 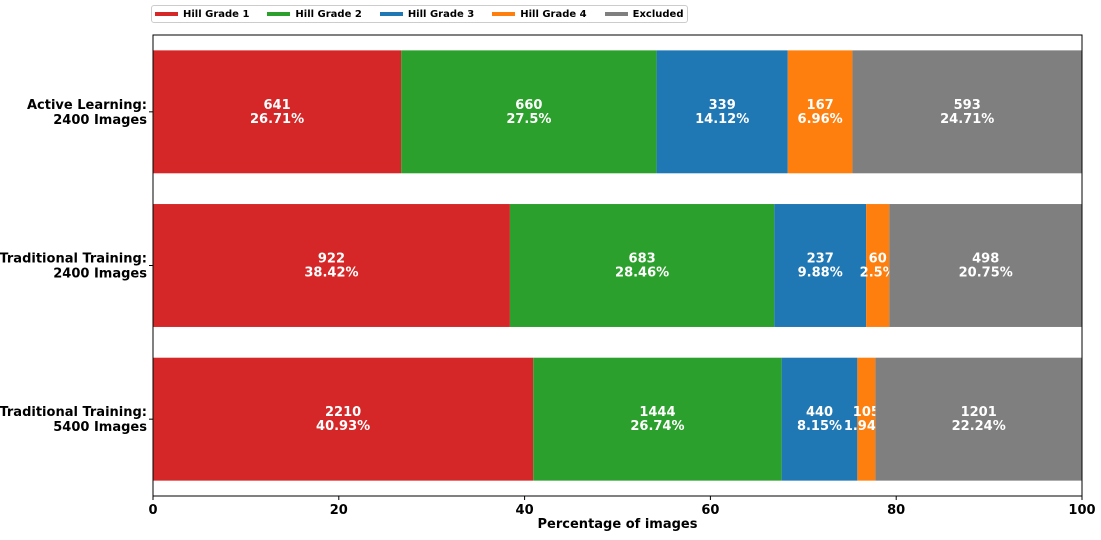 What do you see at coordinates (710, 510) in the screenshot?
I see `x-tick-label: 60` at bounding box center [710, 510].